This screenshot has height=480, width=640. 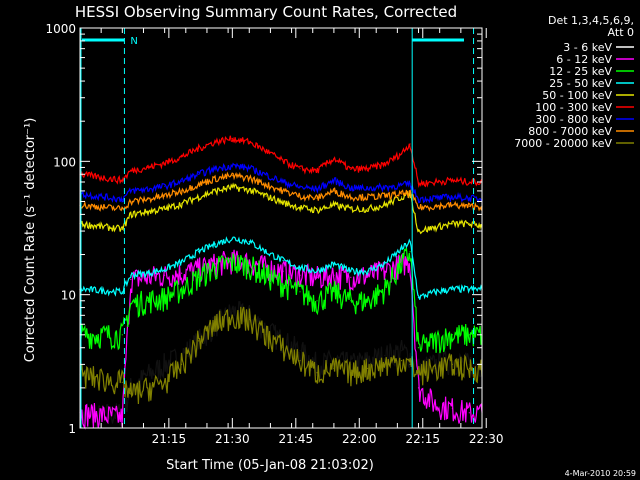 What do you see at coordinates (72, 429) in the screenshot?
I see `y-tick-label-0: 1` at bounding box center [72, 429].